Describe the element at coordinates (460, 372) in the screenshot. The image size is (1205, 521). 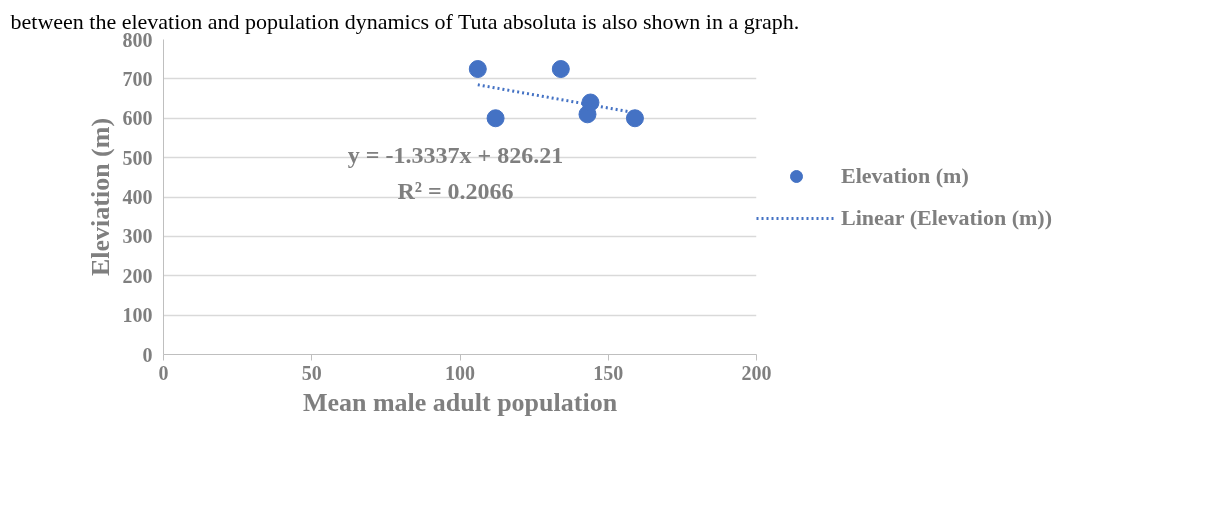
I see `x-tick-label: 100` at that location.